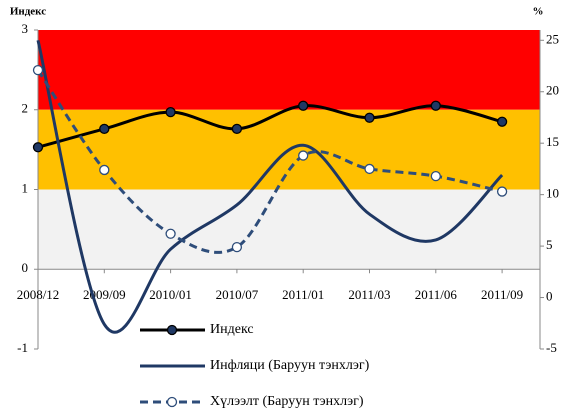 This screenshot has width=565, height=411. What do you see at coordinates (38, 294) in the screenshot?
I see `x-tick-label: 2008/12` at bounding box center [38, 294].